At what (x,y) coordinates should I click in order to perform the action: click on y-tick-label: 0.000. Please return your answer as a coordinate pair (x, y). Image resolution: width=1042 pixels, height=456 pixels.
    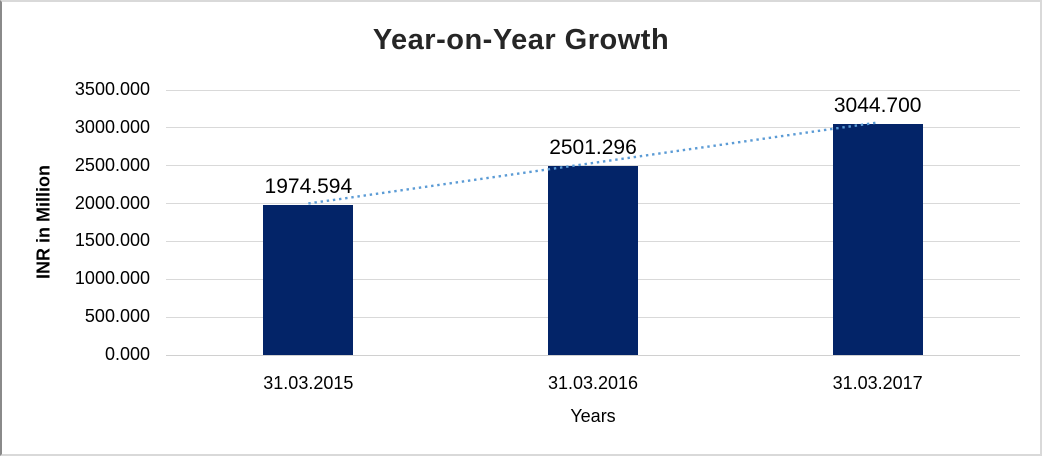
    Looking at the image, I should click on (127, 354).